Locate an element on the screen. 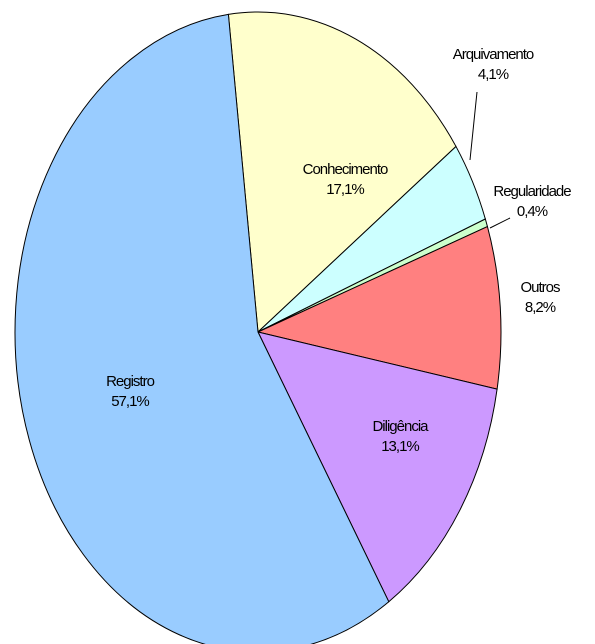 Image resolution: width=595 pixels, height=644 pixels. slice-value-label: 57,1% is located at coordinates (130, 401).